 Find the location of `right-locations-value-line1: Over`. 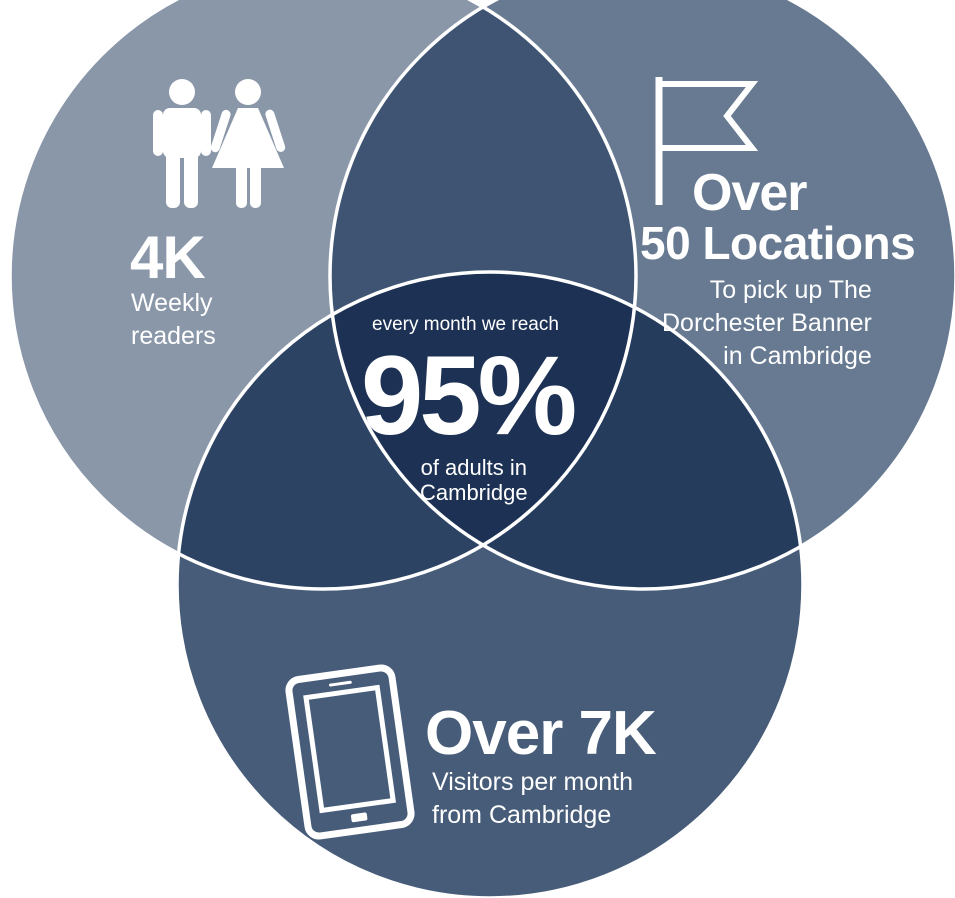

right-locations-value-line1: Over is located at coordinates (750, 193).